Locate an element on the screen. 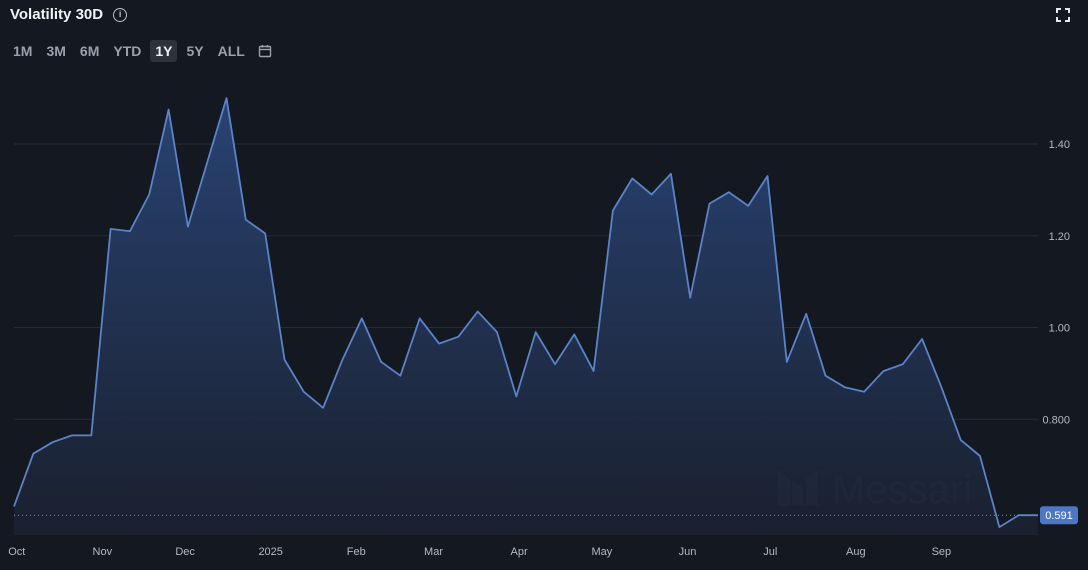 This screenshot has width=1088, height=570. x-tick-label: Oct is located at coordinates (16, 552).